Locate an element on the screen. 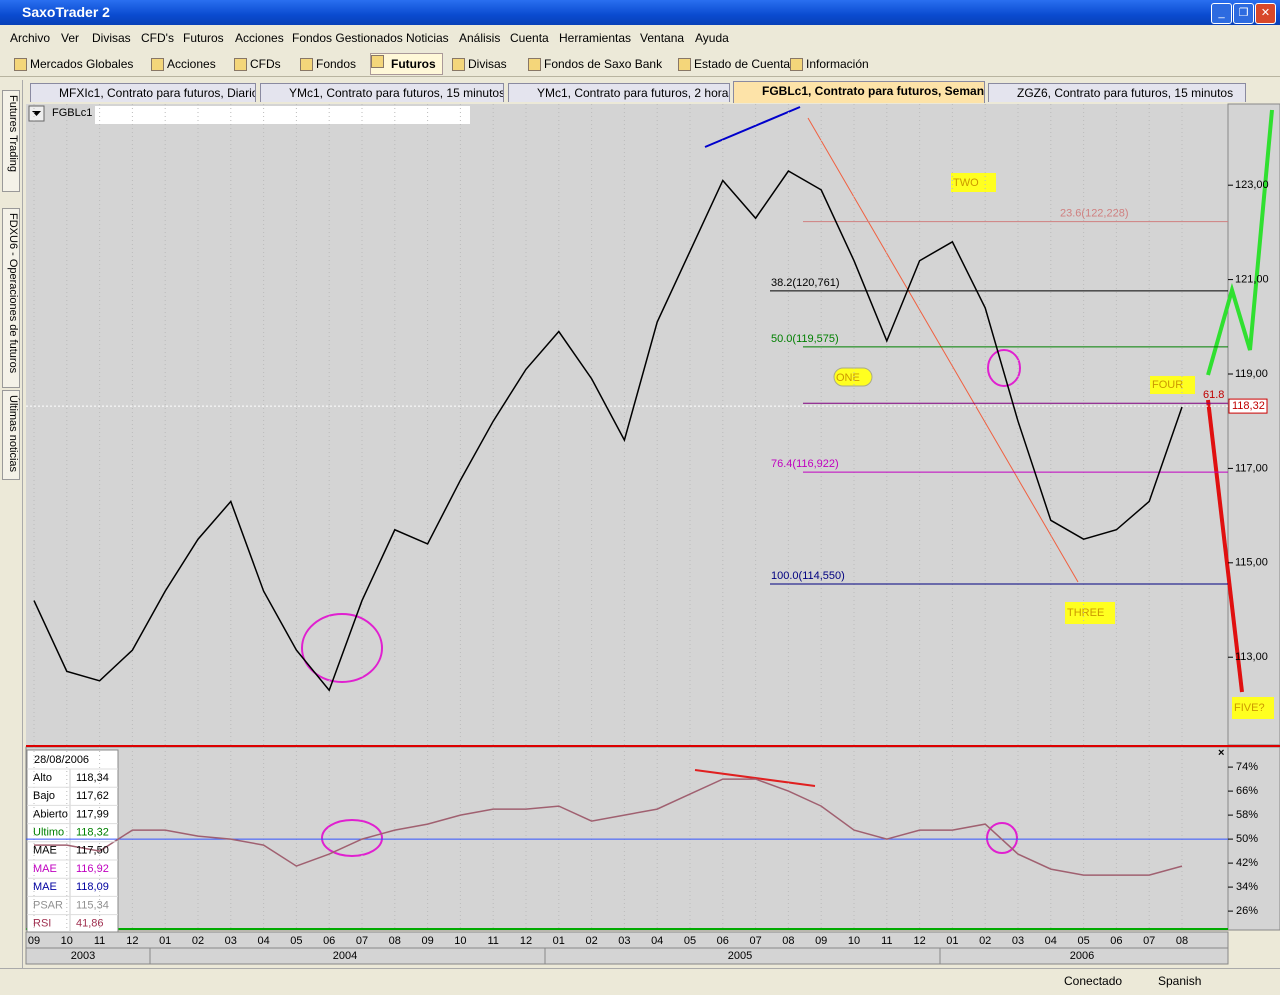 The width and height of the screenshot is (1280, 995). info-label: Alto is located at coordinates (42, 778).